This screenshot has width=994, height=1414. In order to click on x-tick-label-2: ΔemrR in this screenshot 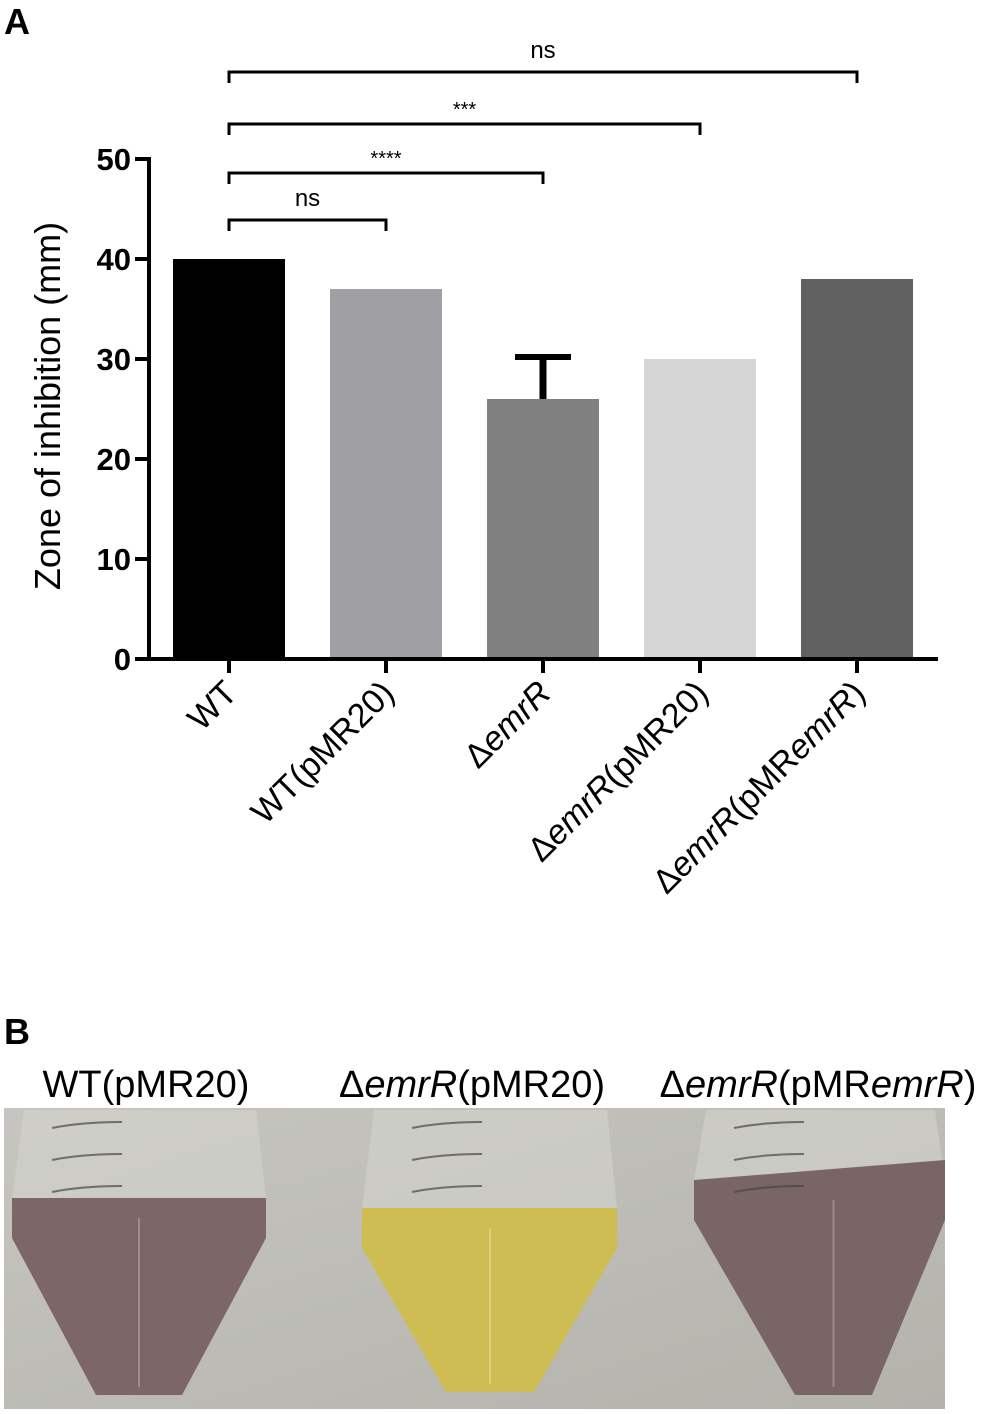, I will do `click(508, 725)`.